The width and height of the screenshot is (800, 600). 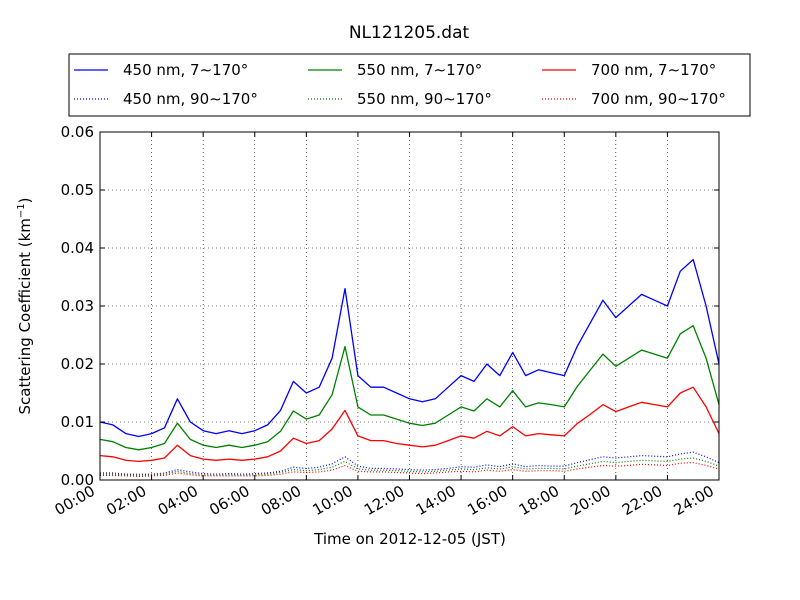 I want to click on chart-title: NL121205.dat, so click(x=409, y=33).